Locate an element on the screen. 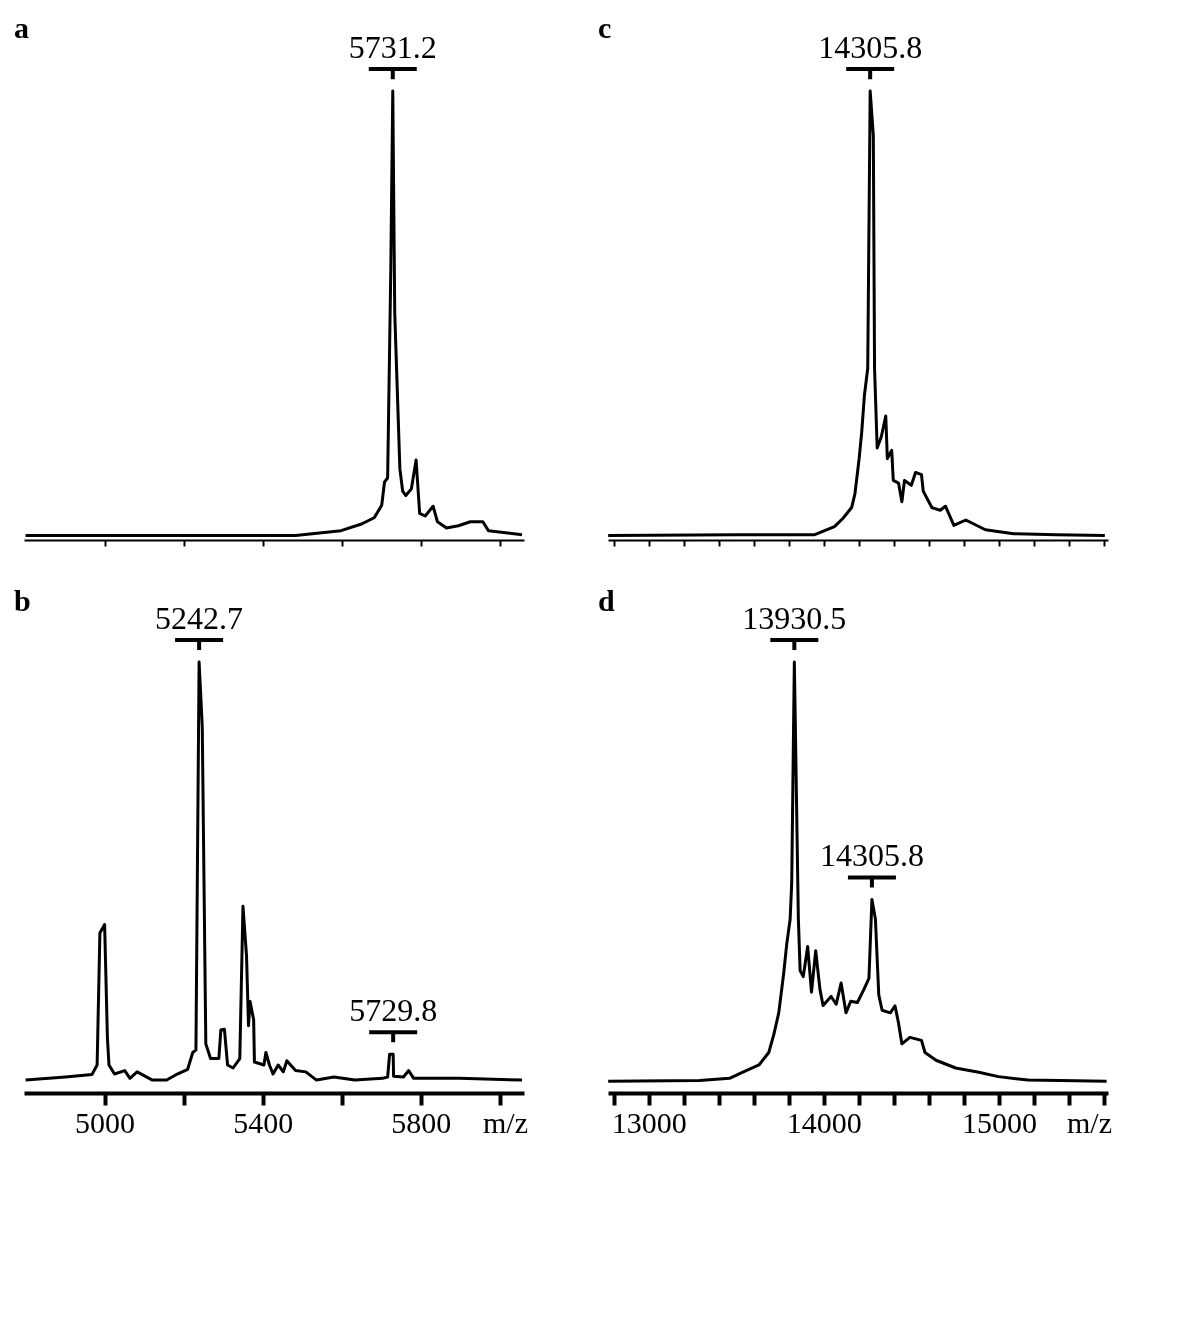 This screenshot has height=1331, width=1200. chart-title: b is located at coordinates (22, 600).